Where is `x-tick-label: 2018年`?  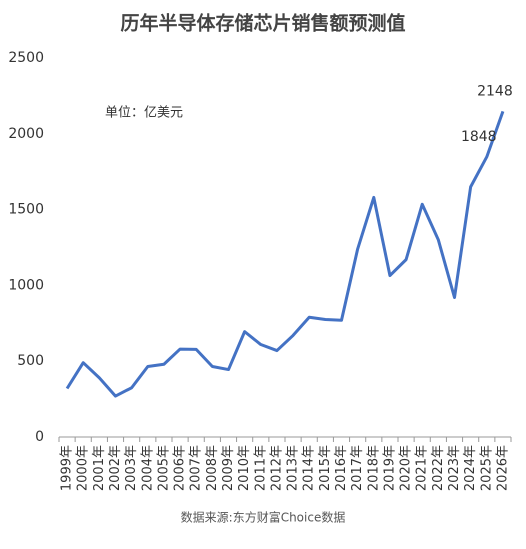 x-tick-label: 2018年 is located at coordinates (373, 468).